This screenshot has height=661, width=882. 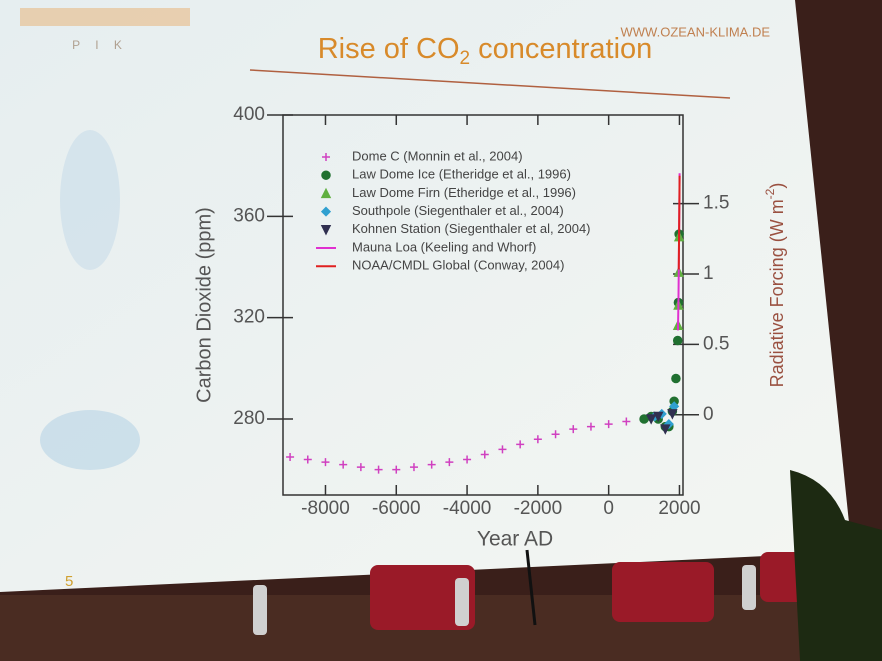 I want to click on x-tick-label: -6000, so click(x=396, y=508).